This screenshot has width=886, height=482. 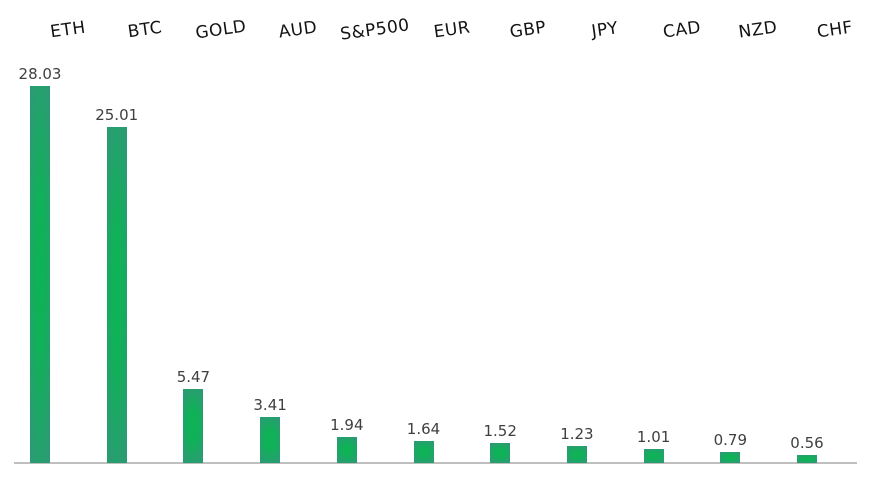 I want to click on category-label-jpy: JPY, so click(x=605, y=30).